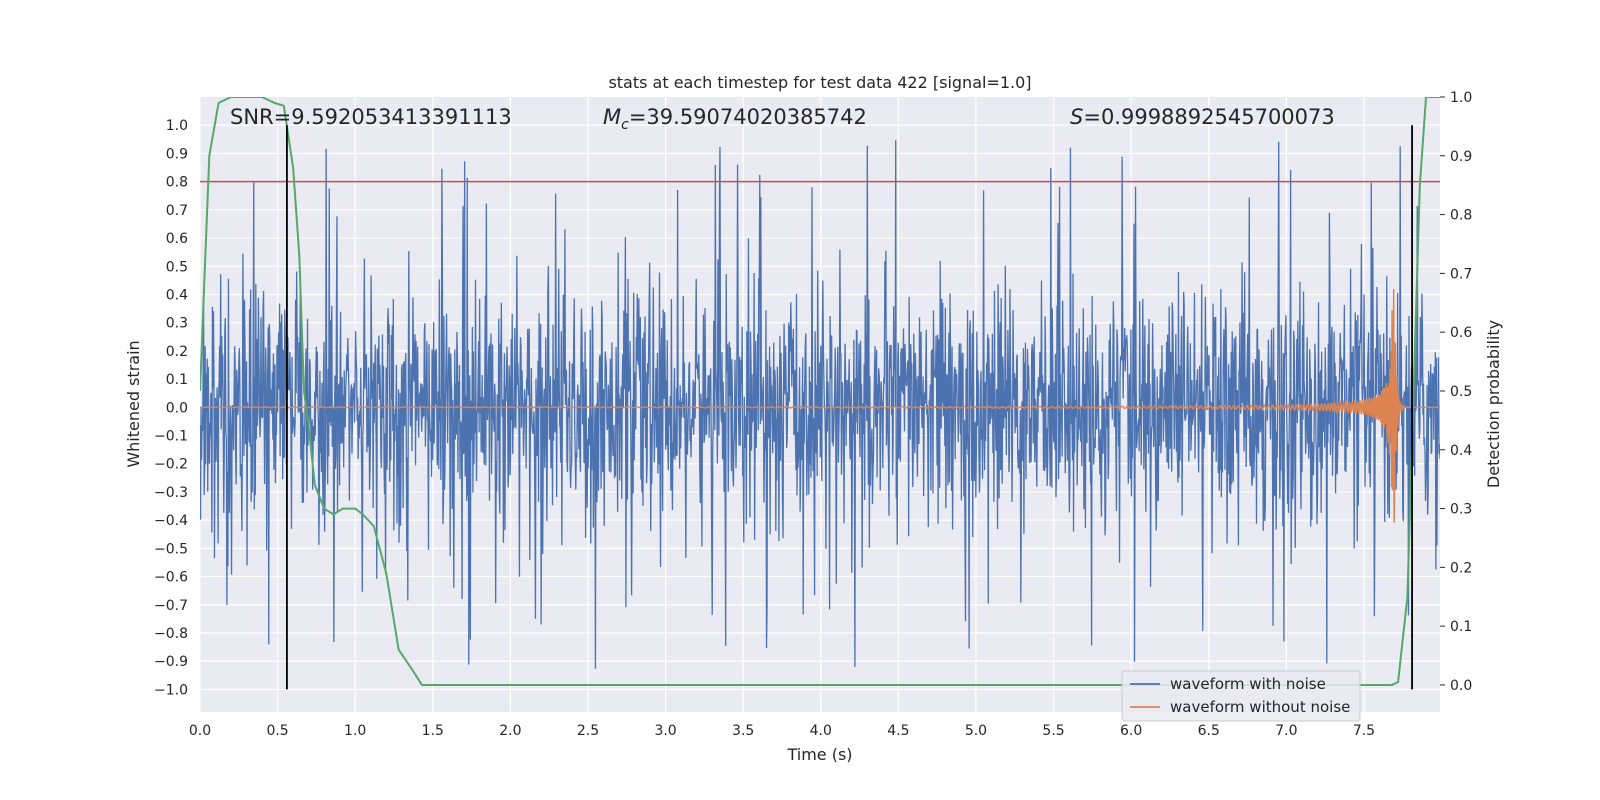  What do you see at coordinates (1461, 568) in the screenshot?
I see `right-y-tick-label: 0.2` at bounding box center [1461, 568].